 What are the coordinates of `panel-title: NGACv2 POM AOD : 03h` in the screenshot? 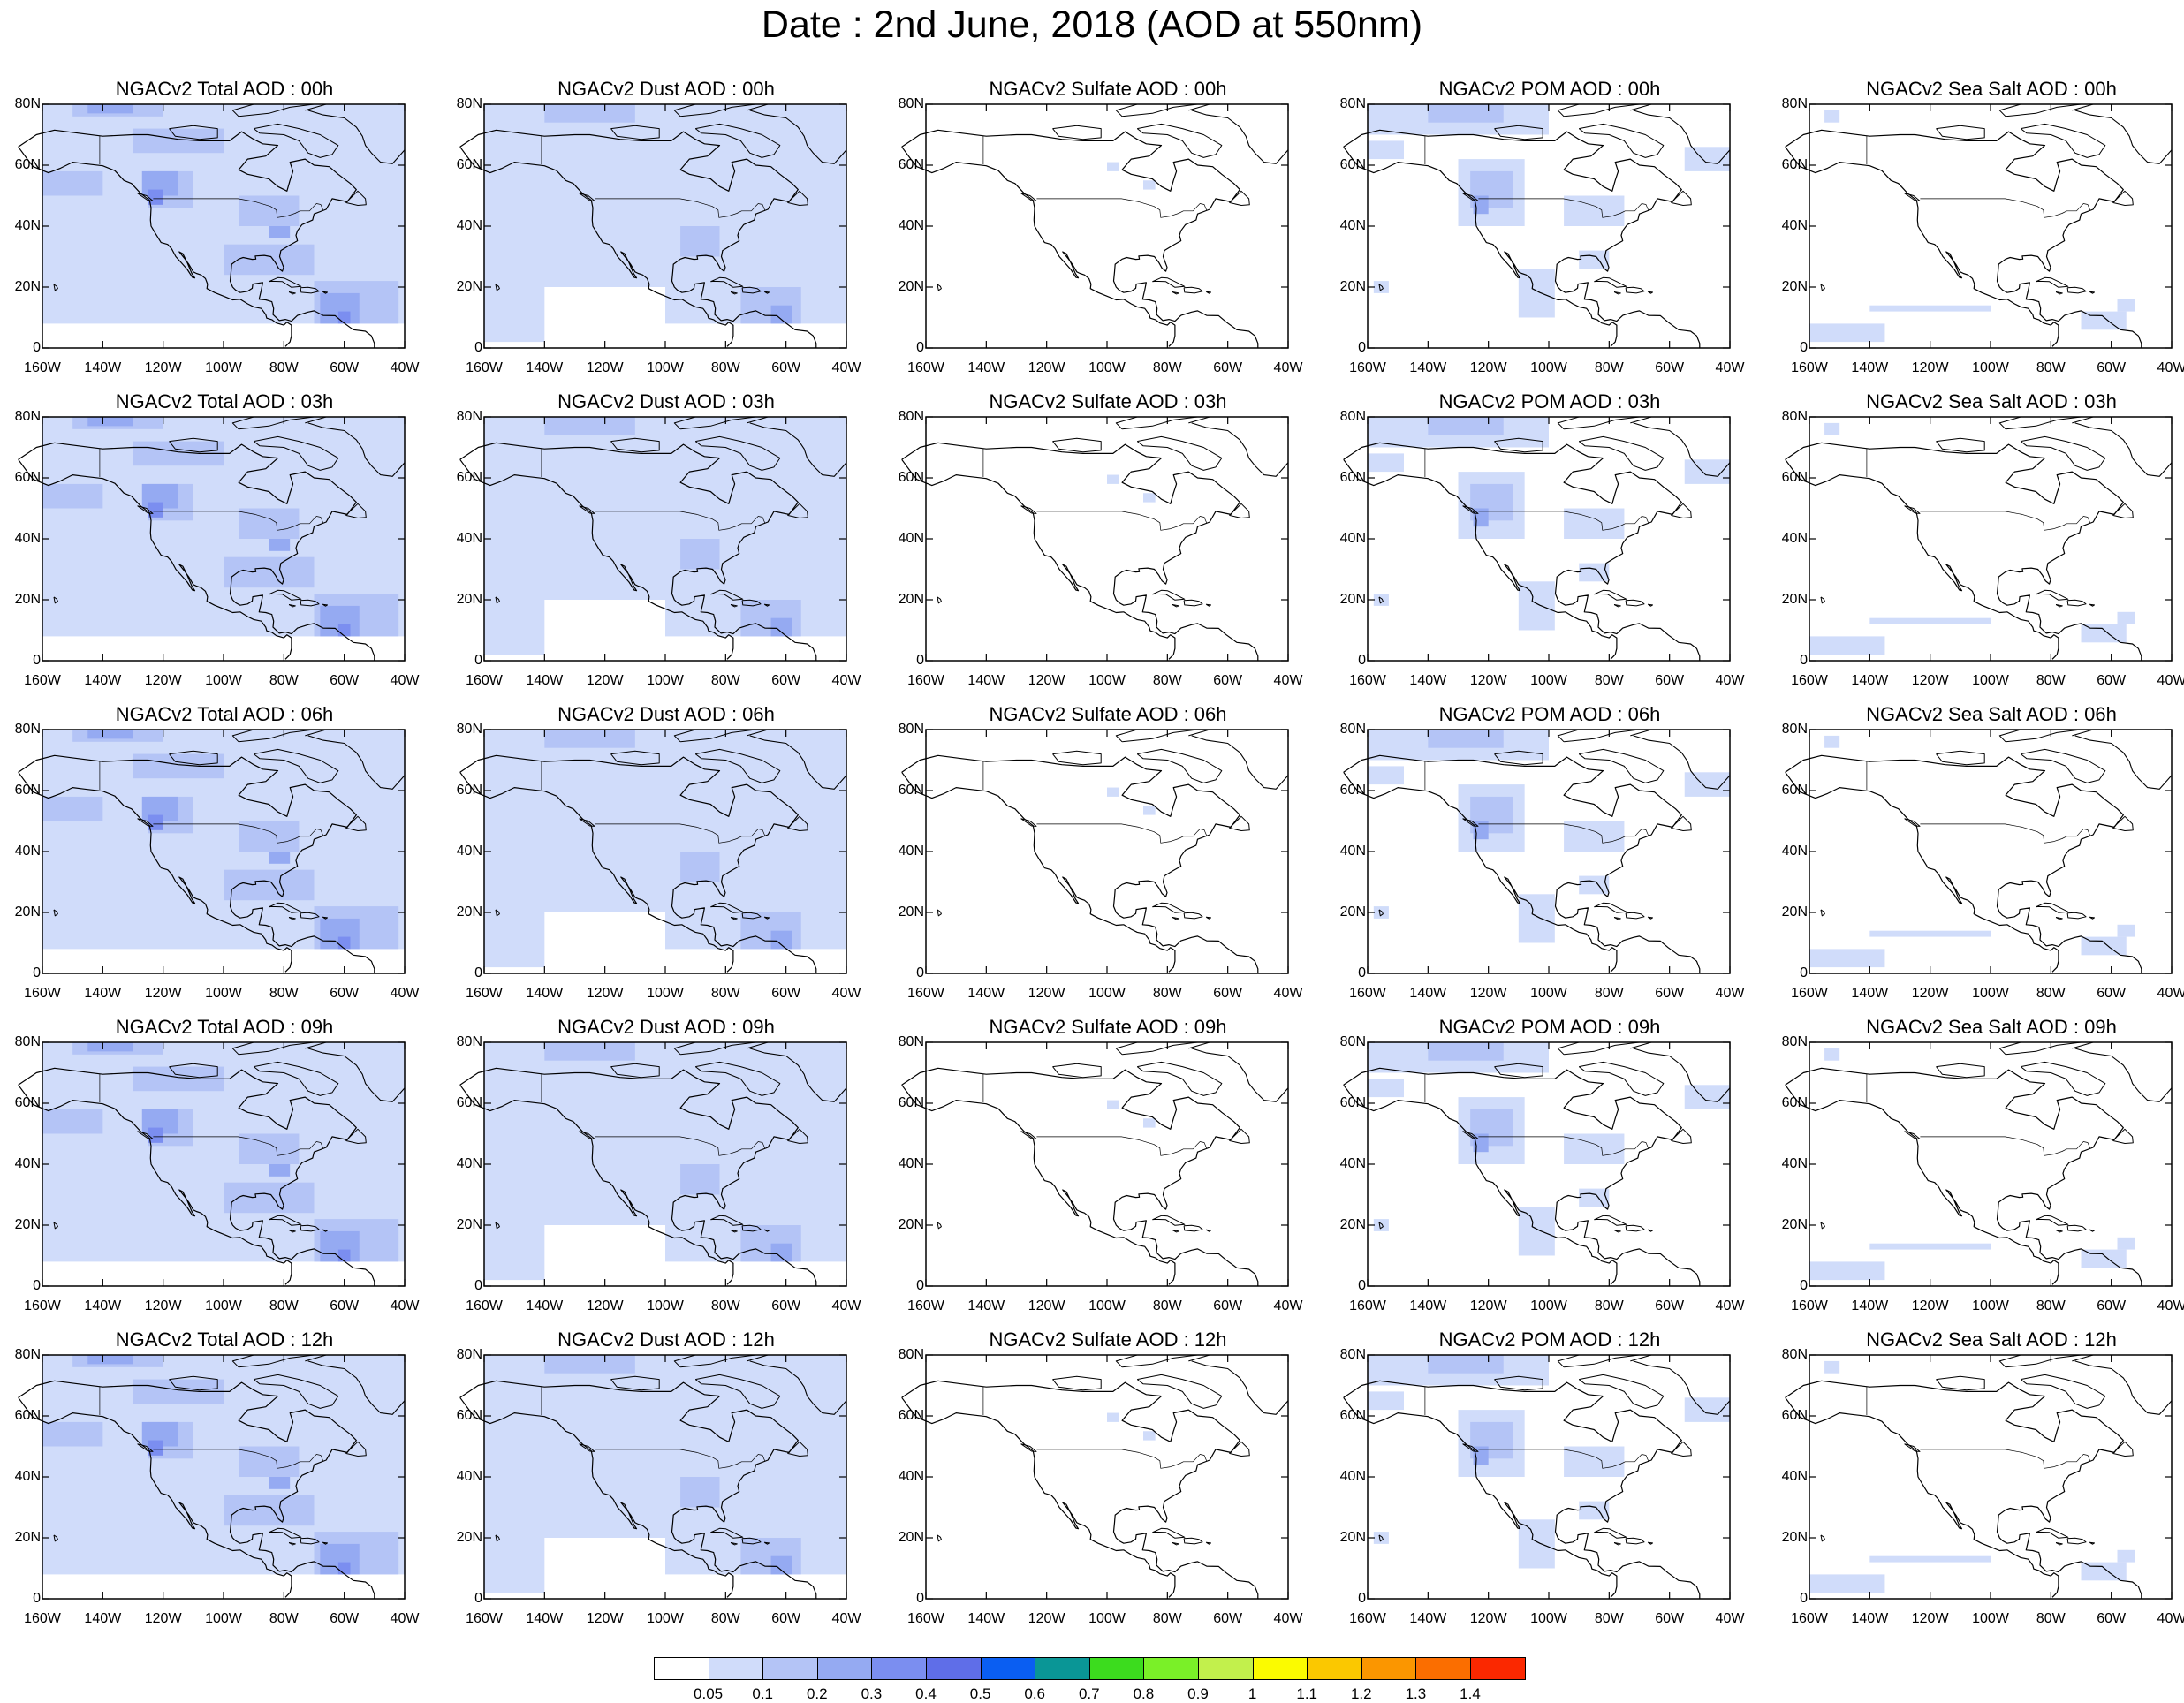 It's located at (1549, 402).